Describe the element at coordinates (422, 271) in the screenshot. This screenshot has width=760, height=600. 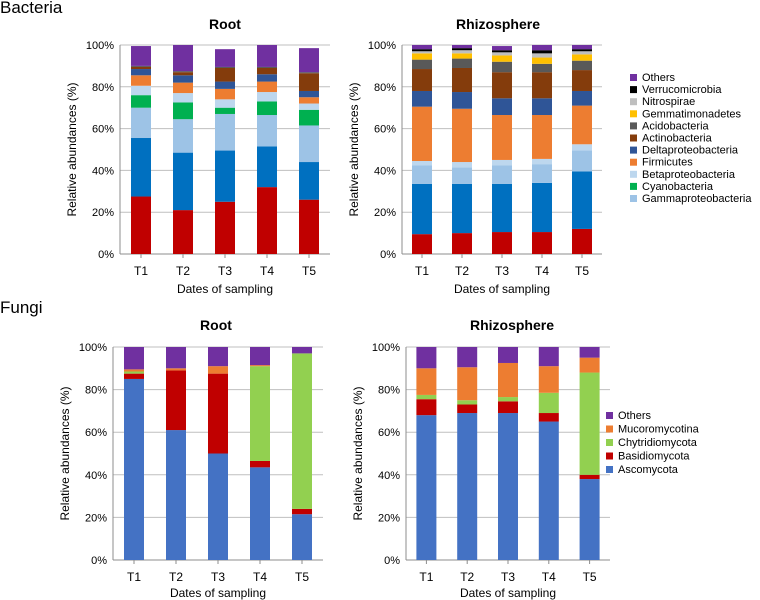
I see `x-tick-label: T1` at that location.